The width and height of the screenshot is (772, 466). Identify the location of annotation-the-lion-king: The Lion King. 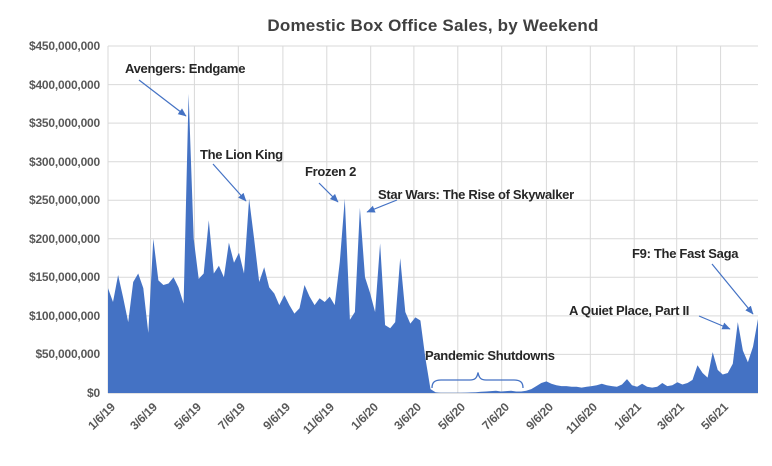
(241, 154).